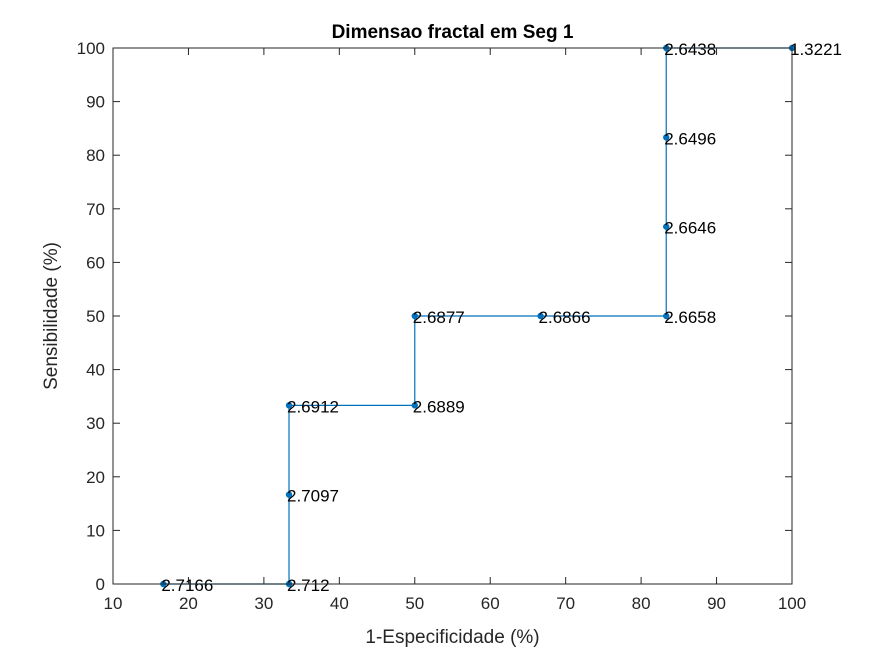  Describe the element at coordinates (308, 585) in the screenshot. I see `data-point-label: 2.712` at that location.